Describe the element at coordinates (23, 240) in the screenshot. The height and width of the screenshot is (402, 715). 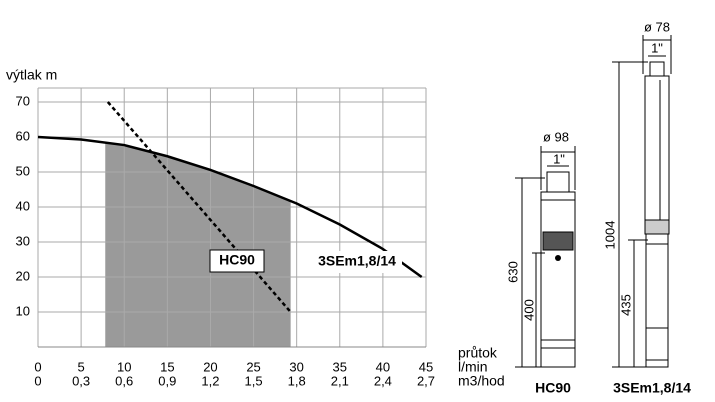
I see `y-tick-label: 30` at that location.